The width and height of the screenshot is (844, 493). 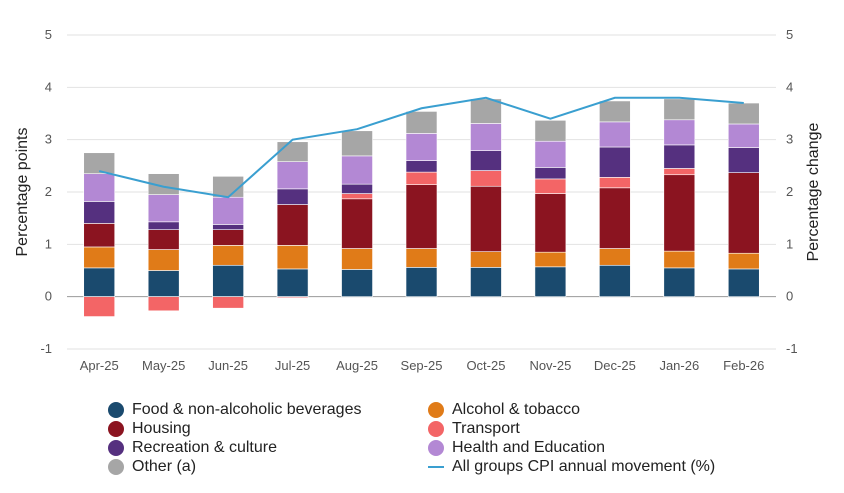 What do you see at coordinates (584, 466) in the screenshot?
I see `legend-label: All groups CPI annual movement (%)` at bounding box center [584, 466].